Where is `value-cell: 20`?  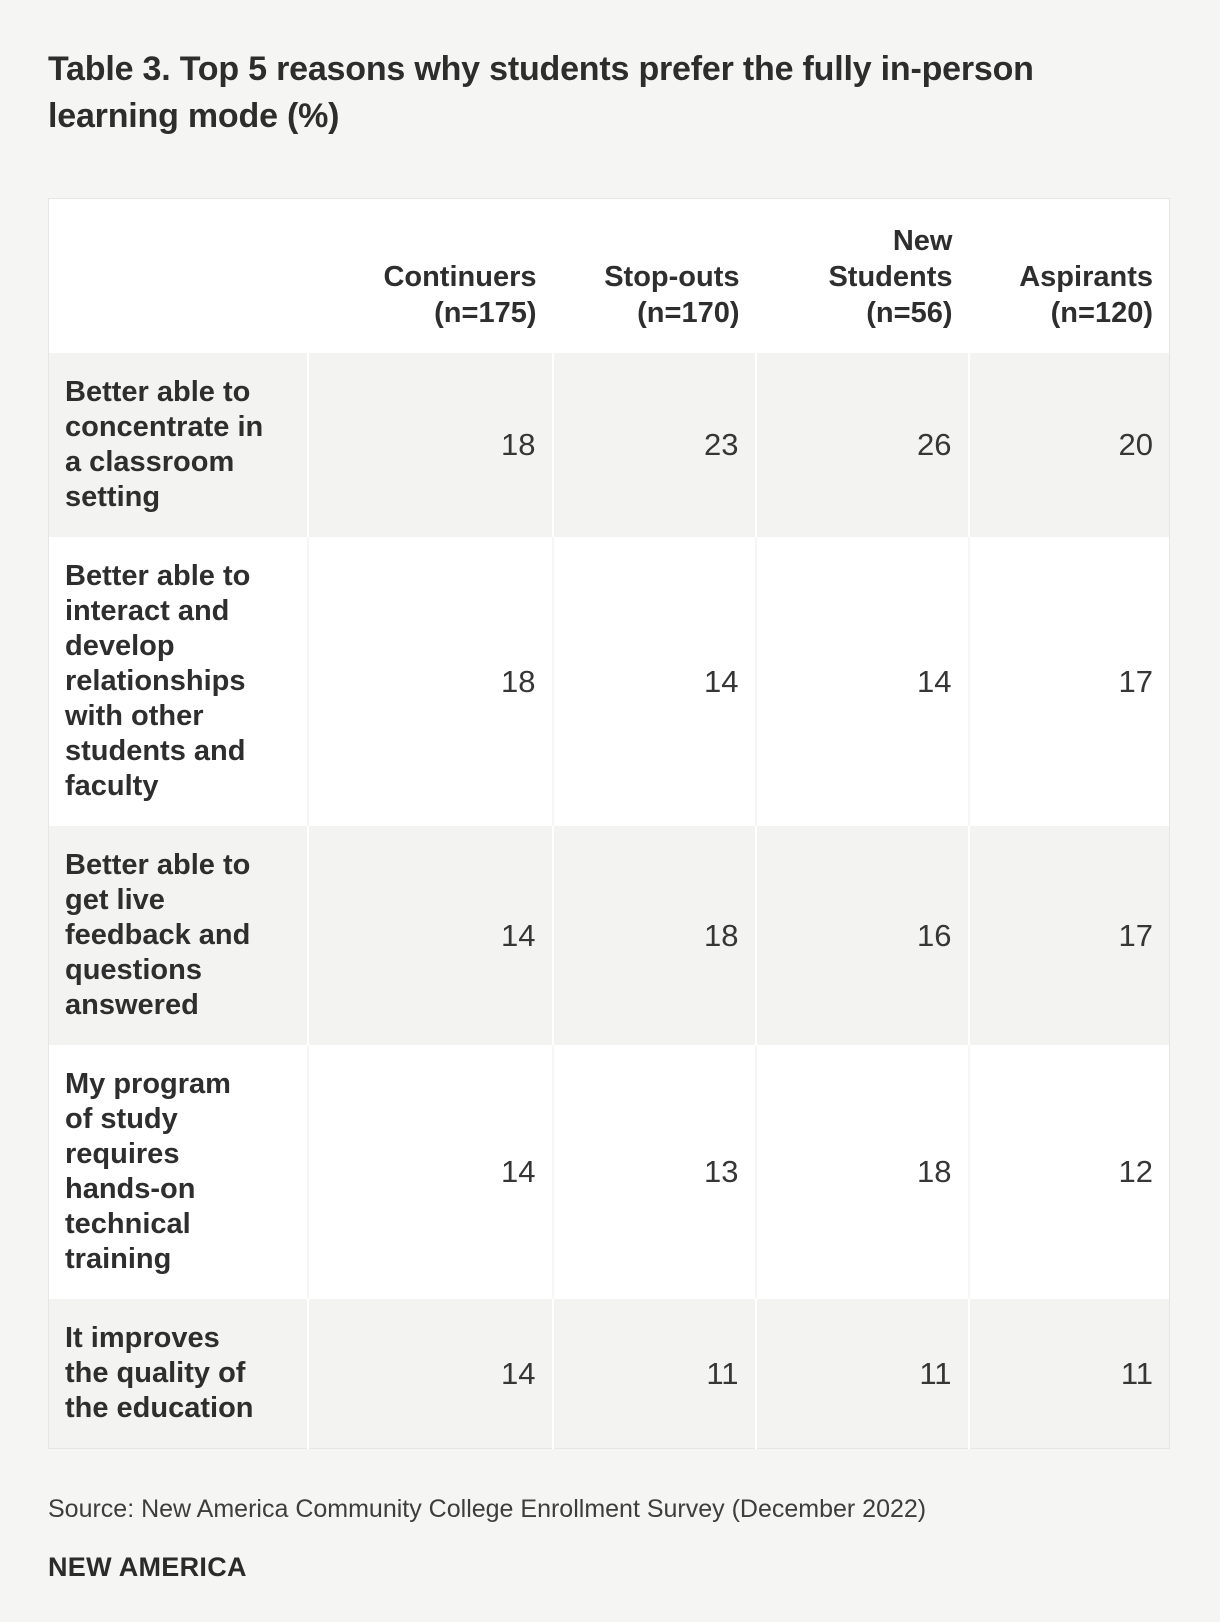 value-cell: 20 is located at coordinates (1068, 445).